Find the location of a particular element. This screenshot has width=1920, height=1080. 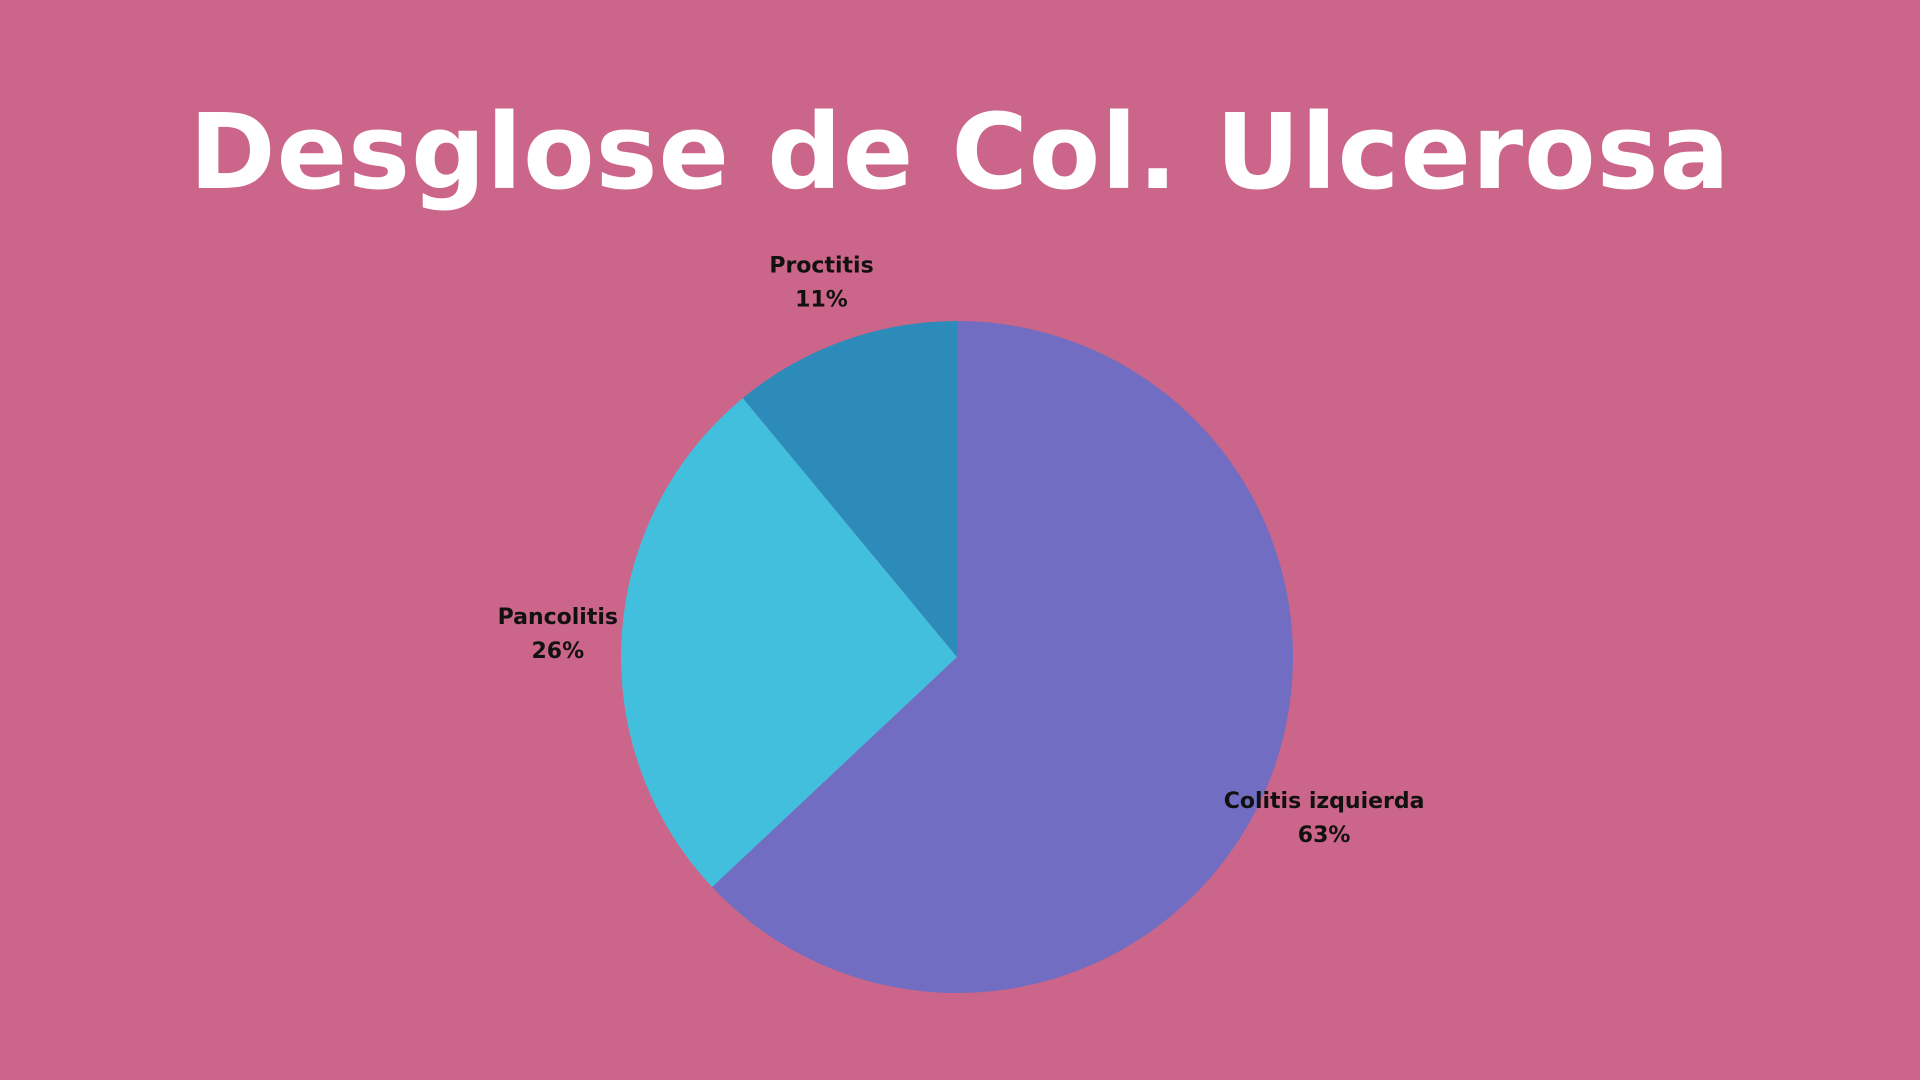

slice-name: Proctitis is located at coordinates (821, 266).